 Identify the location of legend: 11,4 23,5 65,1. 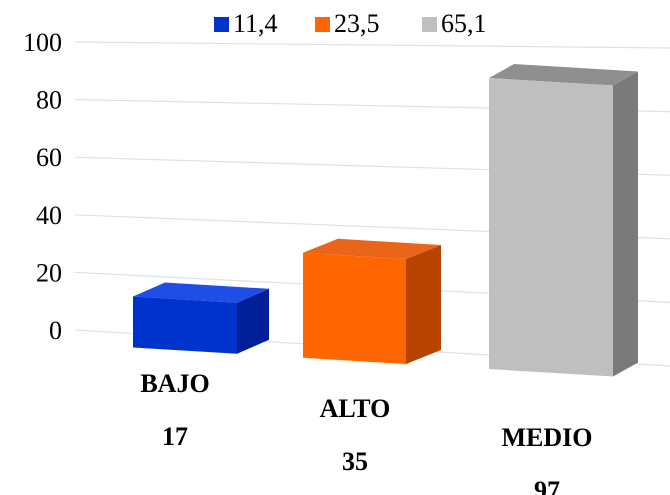
(350, 23).